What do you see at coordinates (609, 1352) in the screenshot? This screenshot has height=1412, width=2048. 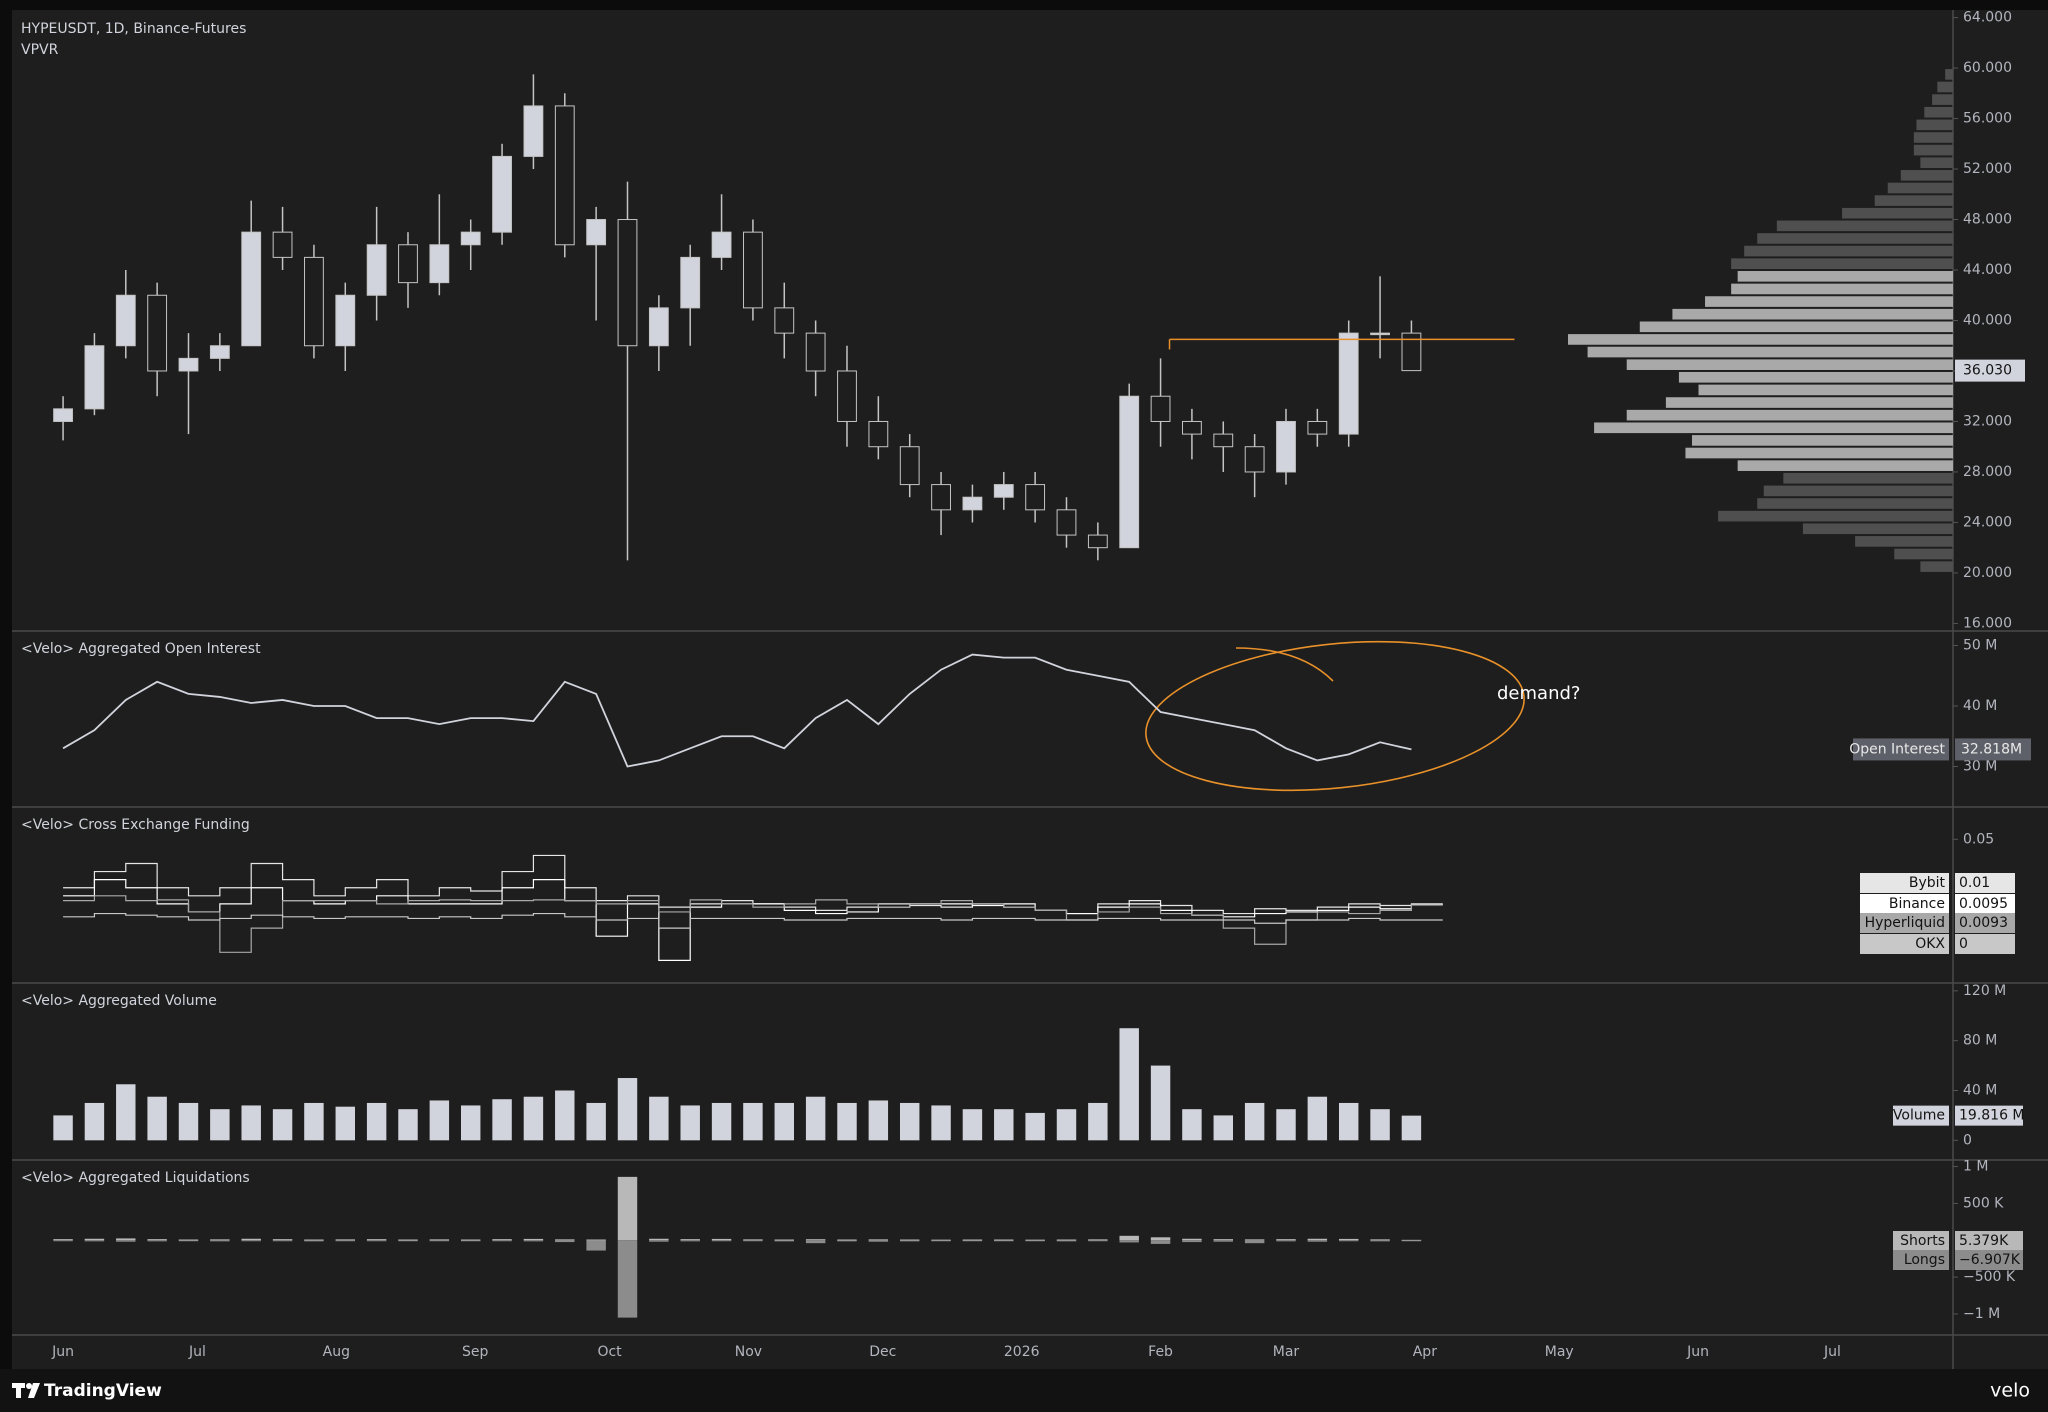 I see `x-tick-label: Oct` at bounding box center [609, 1352].